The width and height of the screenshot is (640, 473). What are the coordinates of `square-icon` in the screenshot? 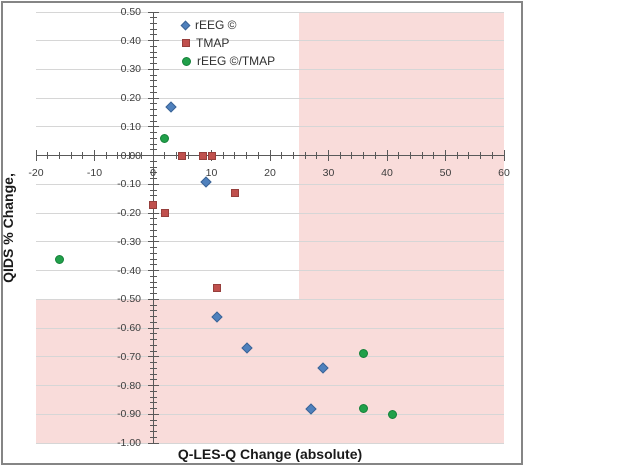 It's located at (186, 43).